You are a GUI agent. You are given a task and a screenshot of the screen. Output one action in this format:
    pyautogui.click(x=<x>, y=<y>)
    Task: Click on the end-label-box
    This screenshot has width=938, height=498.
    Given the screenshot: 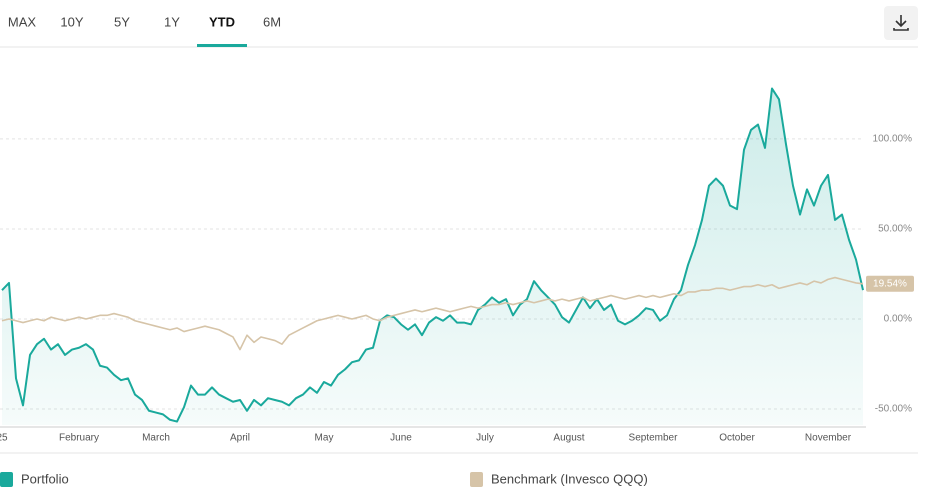 What is the action you would take?
    pyautogui.click(x=890, y=283)
    